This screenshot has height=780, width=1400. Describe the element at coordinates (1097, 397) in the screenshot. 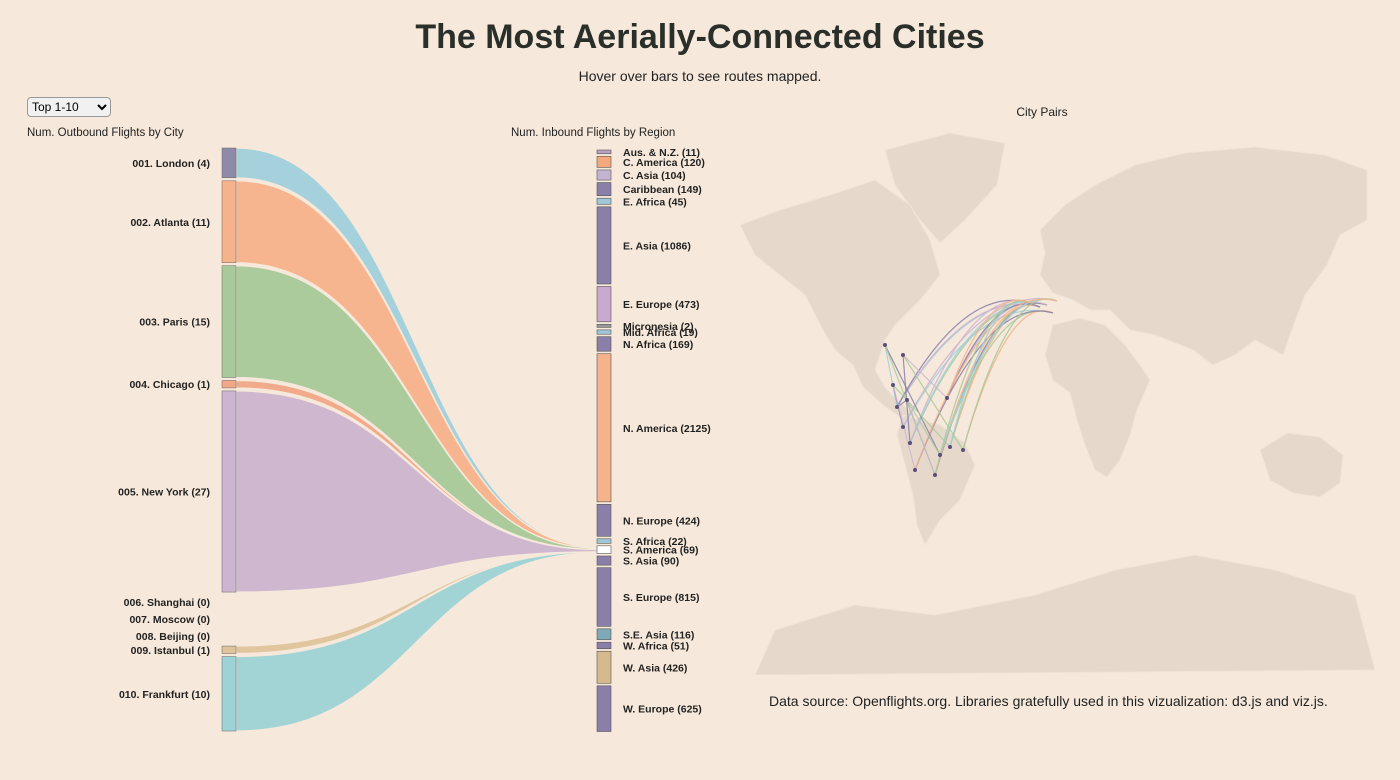

I see `africa-shape` at that location.